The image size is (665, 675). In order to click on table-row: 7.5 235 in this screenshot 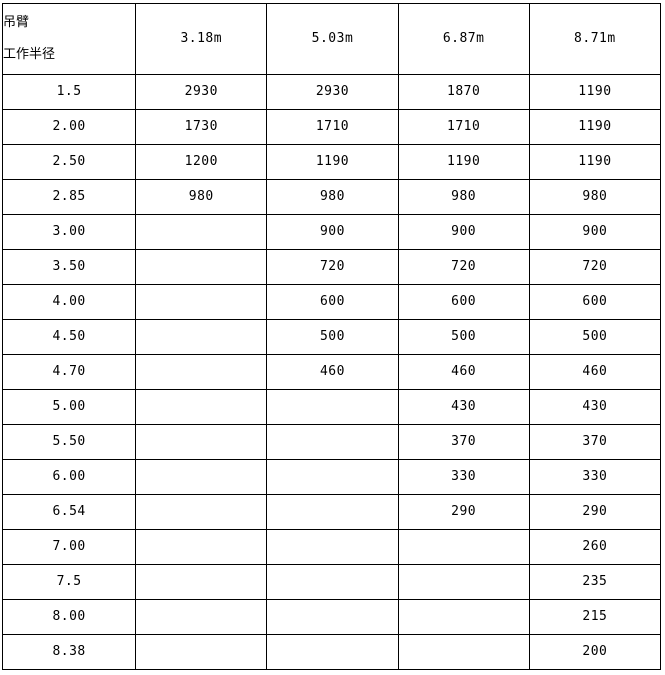, I will do `click(331, 582)`.